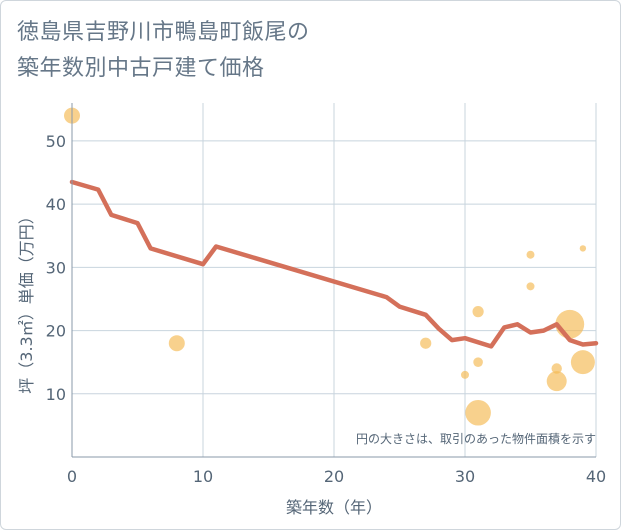  I want to click on y-tick-label: 10, so click(56, 394).